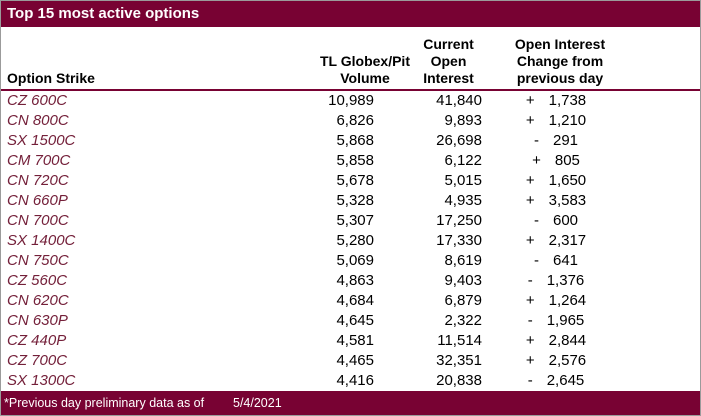  I want to click on oi-change-value: 3,583, so click(567, 200).